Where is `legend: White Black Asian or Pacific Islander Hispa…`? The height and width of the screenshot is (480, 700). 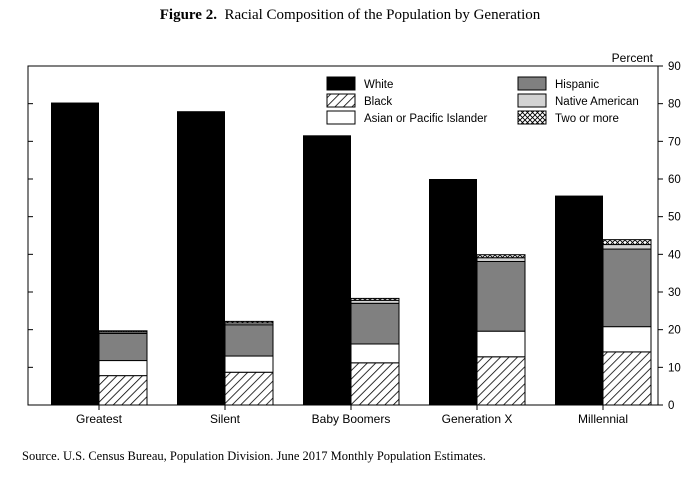
legend: White Black Asian or Pacific Islander Hispa… is located at coordinates (482, 100).